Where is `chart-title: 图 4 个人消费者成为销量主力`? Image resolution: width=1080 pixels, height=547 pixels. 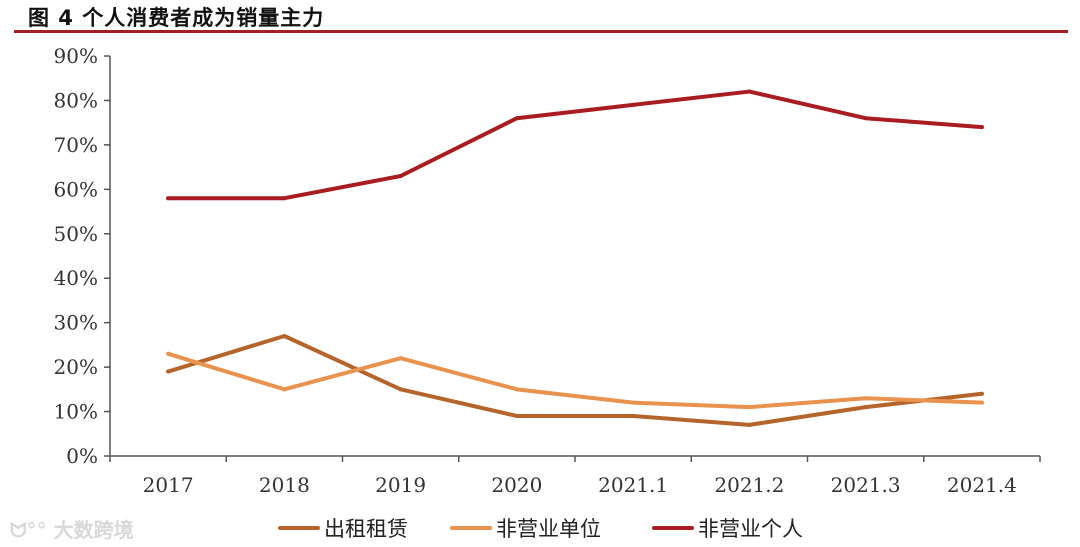
chart-title: 图 4 个人消费者成为销量主力 is located at coordinates (176, 18).